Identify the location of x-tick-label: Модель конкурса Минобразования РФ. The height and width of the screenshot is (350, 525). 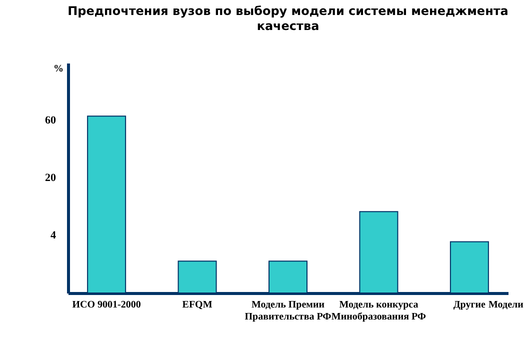
(378, 311).